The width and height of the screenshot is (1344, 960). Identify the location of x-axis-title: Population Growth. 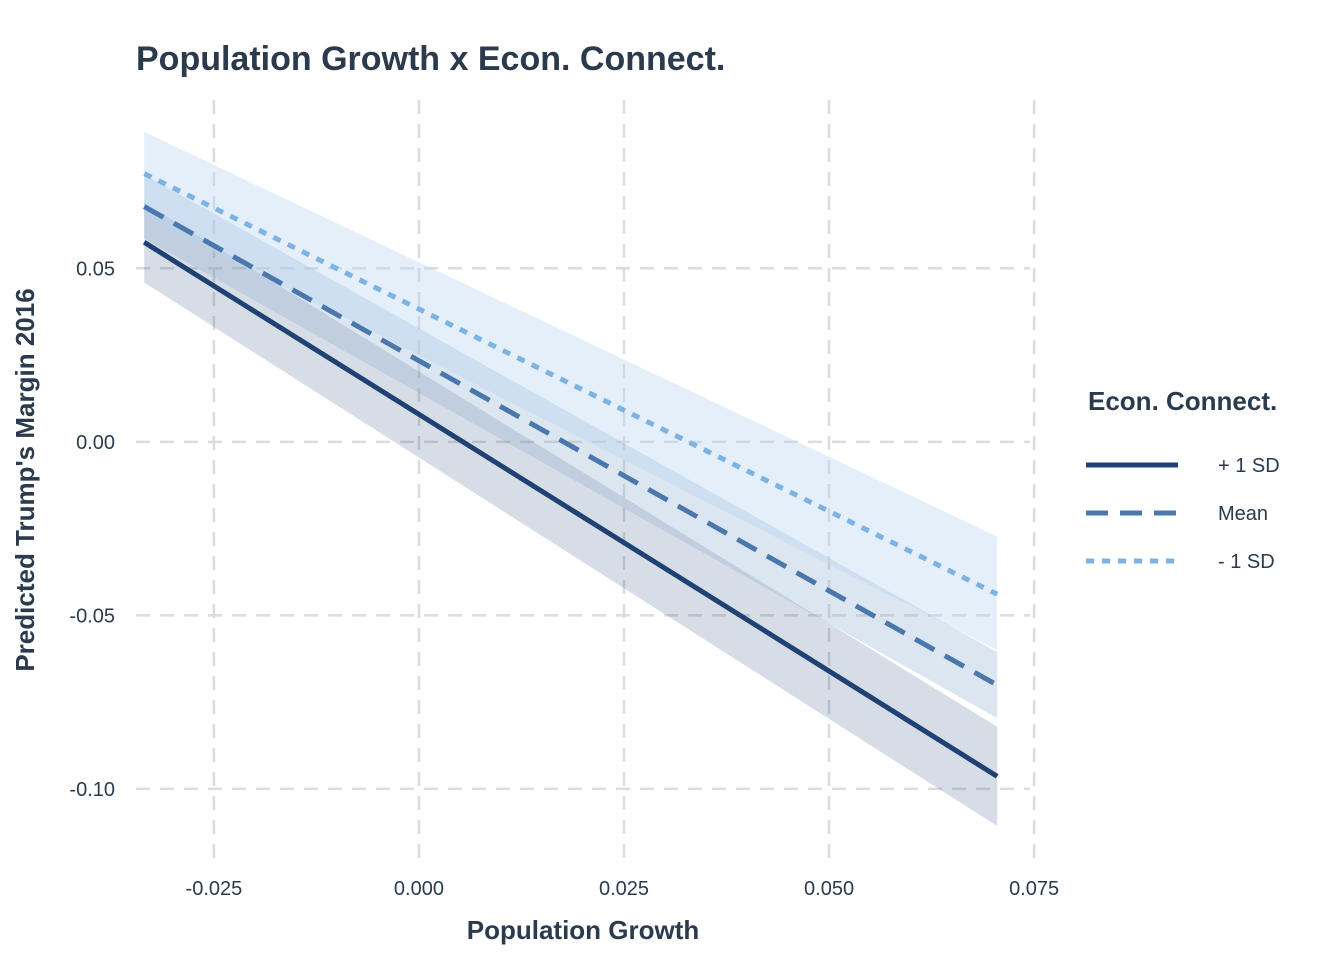
(583, 930).